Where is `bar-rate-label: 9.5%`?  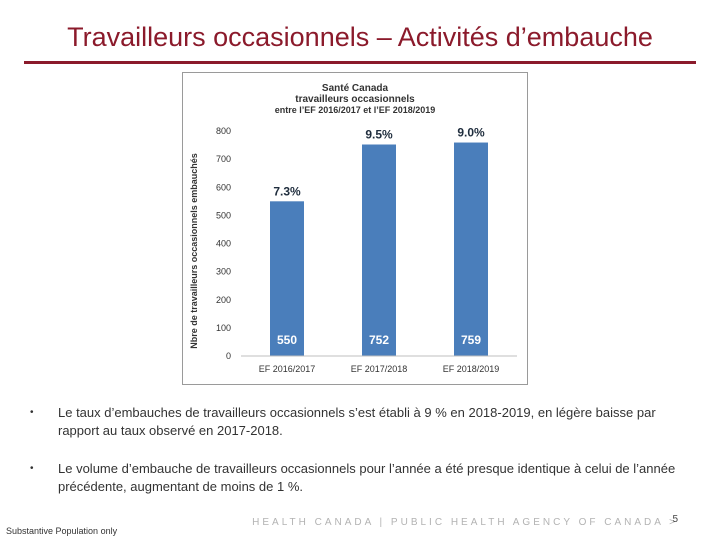 bar-rate-label: 9.5% is located at coordinates (379, 135).